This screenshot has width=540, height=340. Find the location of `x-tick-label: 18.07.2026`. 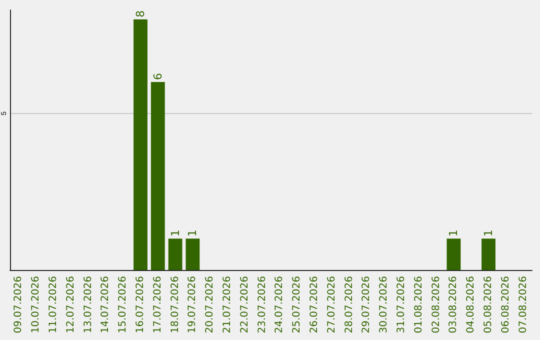

x-tick-label: 18.07.2026 is located at coordinates (175, 305).